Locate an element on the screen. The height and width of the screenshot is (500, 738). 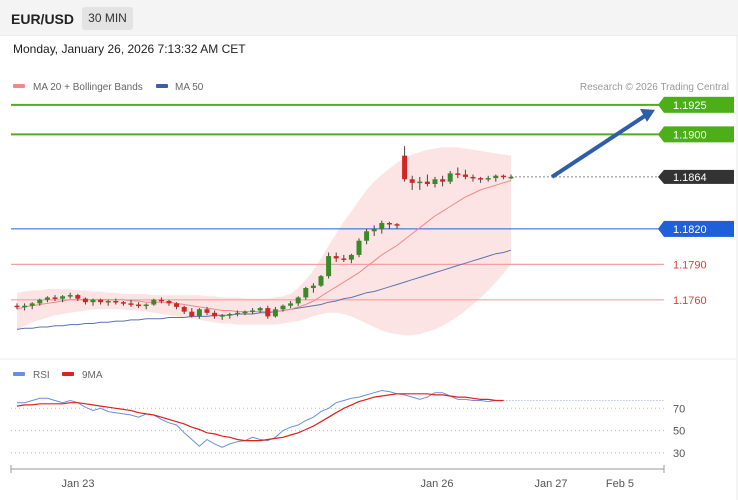
time-axis-label: Feb 5 is located at coordinates (620, 484).